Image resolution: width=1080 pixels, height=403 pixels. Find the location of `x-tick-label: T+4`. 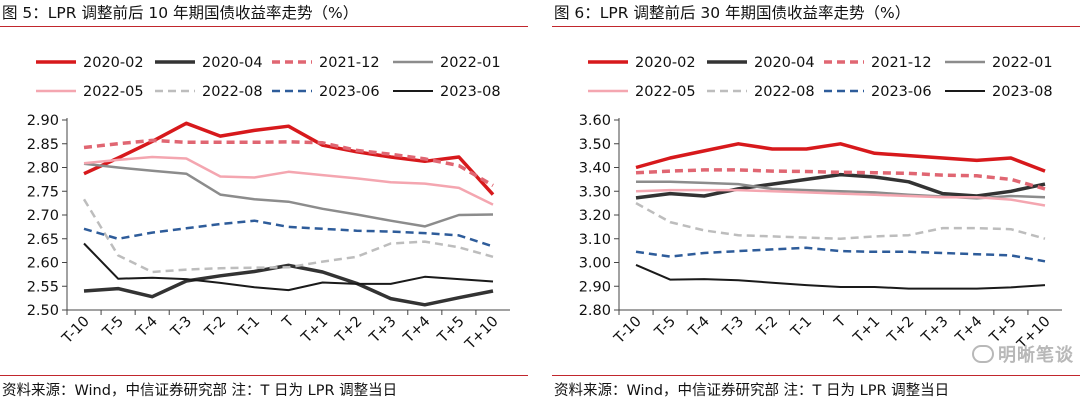

x-tick-label: T+4 is located at coordinates (416, 330).